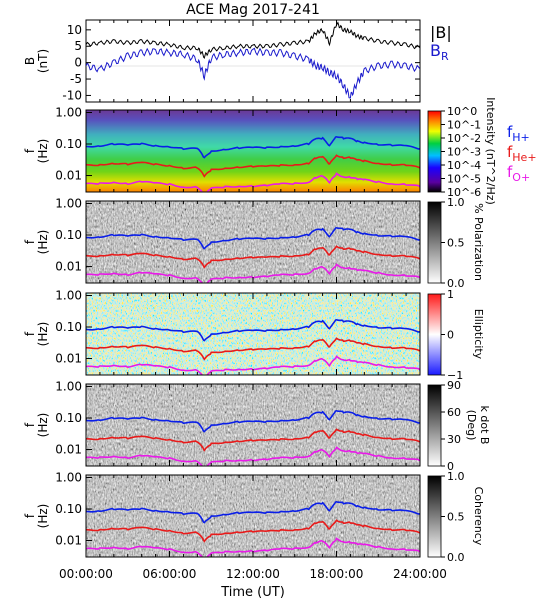 This screenshot has width=550, height=600. I want to click on legend-f-O-sub: O+, so click(521, 177).